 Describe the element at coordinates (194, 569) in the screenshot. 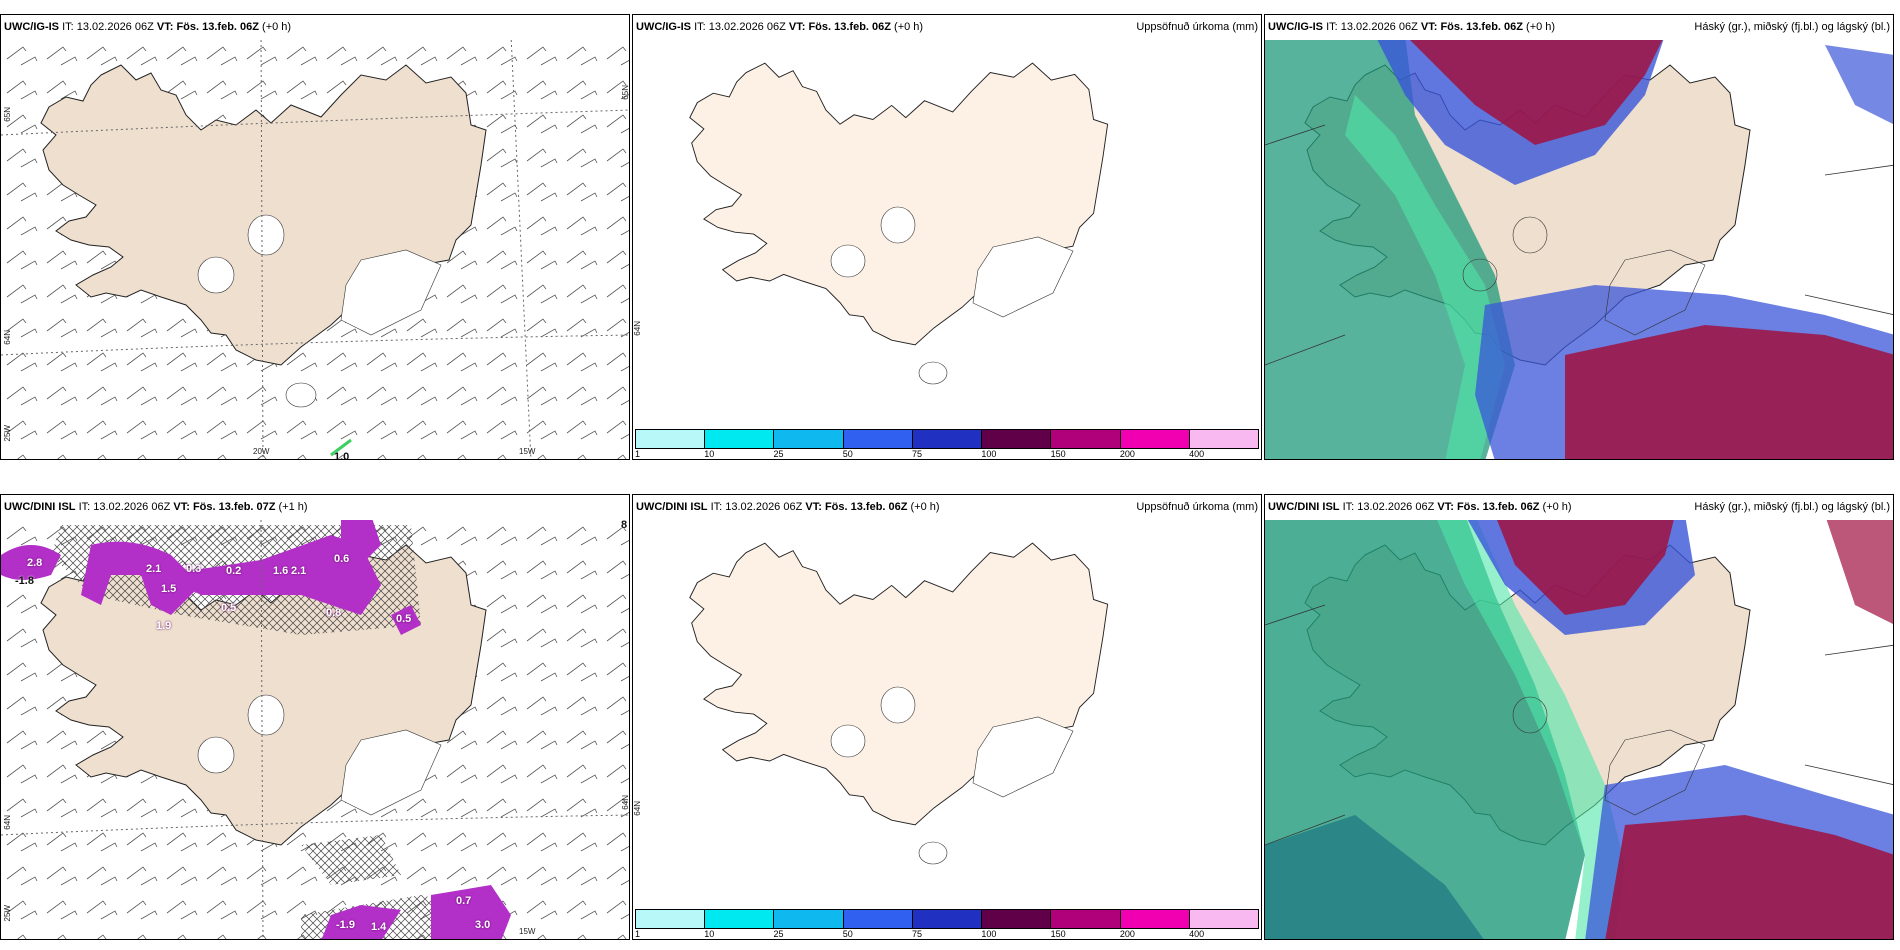

I see `value-label: 0.3` at that location.